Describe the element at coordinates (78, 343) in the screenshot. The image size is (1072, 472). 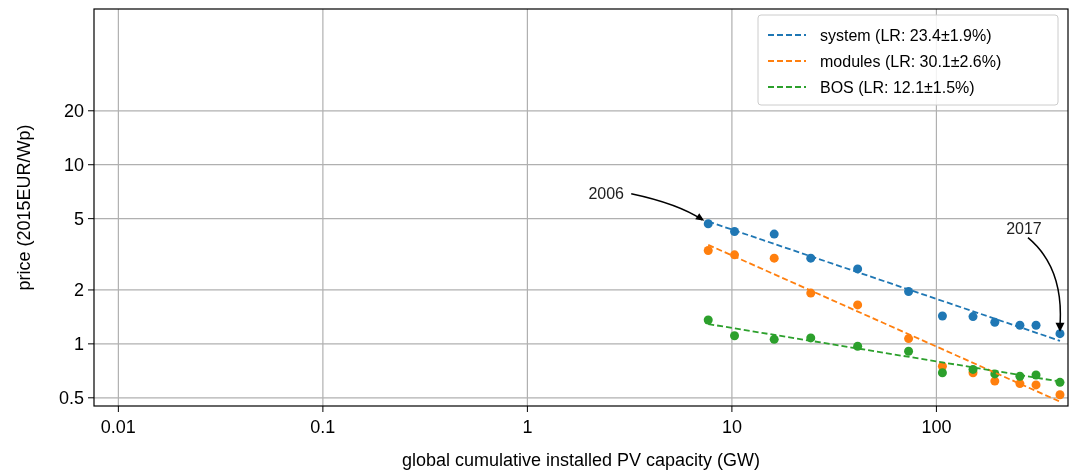
I see `y-tick-label: 1` at that location.